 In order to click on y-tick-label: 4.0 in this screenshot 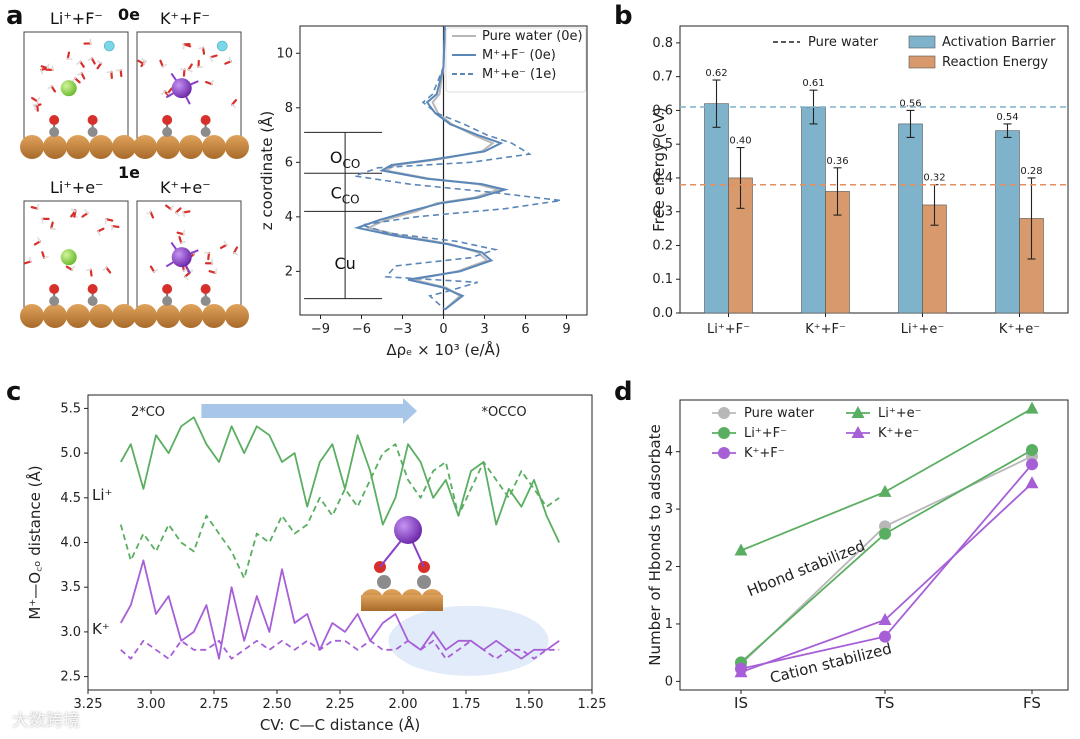, I will do `click(70, 543)`.